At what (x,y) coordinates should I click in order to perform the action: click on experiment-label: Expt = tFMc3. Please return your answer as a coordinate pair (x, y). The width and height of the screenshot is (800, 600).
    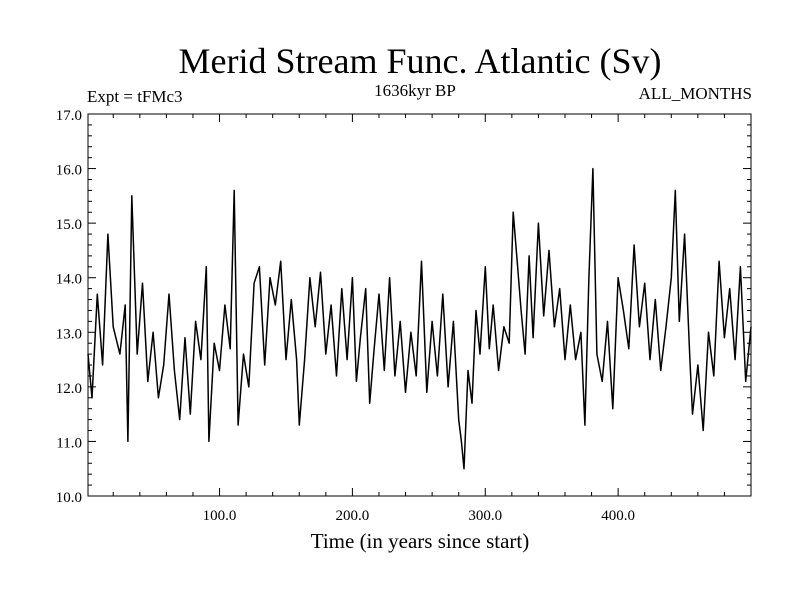
    Looking at the image, I should click on (135, 96).